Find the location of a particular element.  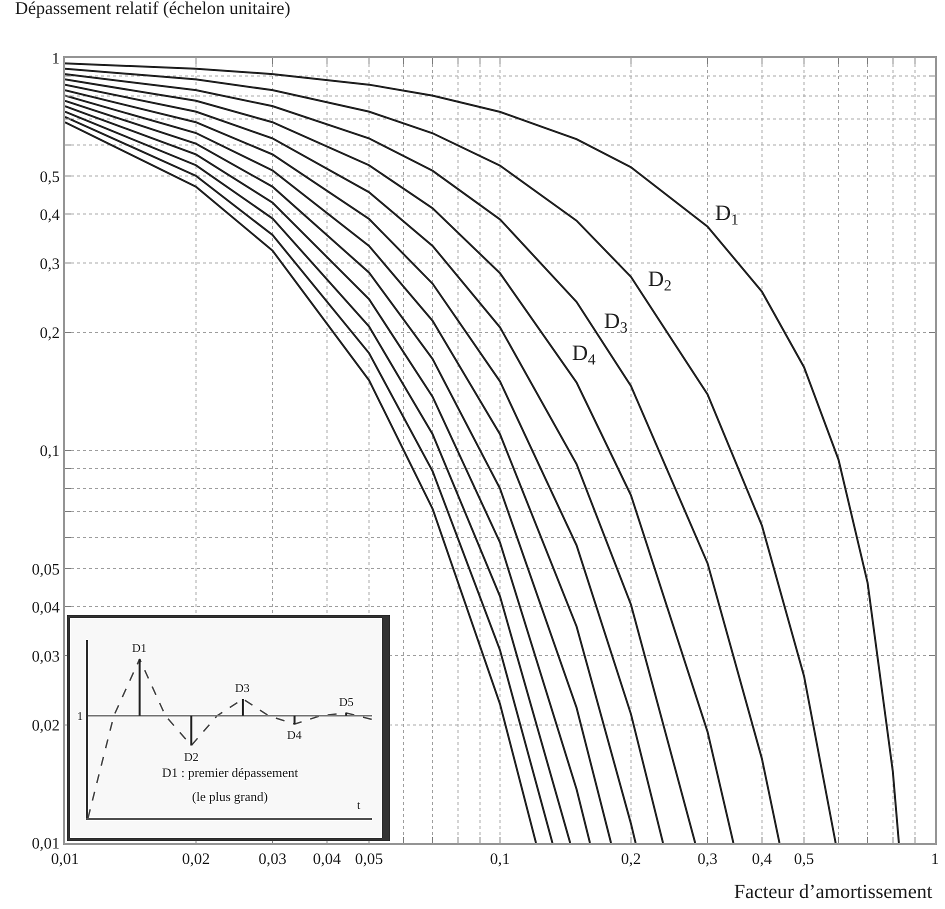

x-tick-label: 0,04 is located at coordinates (326, 859).